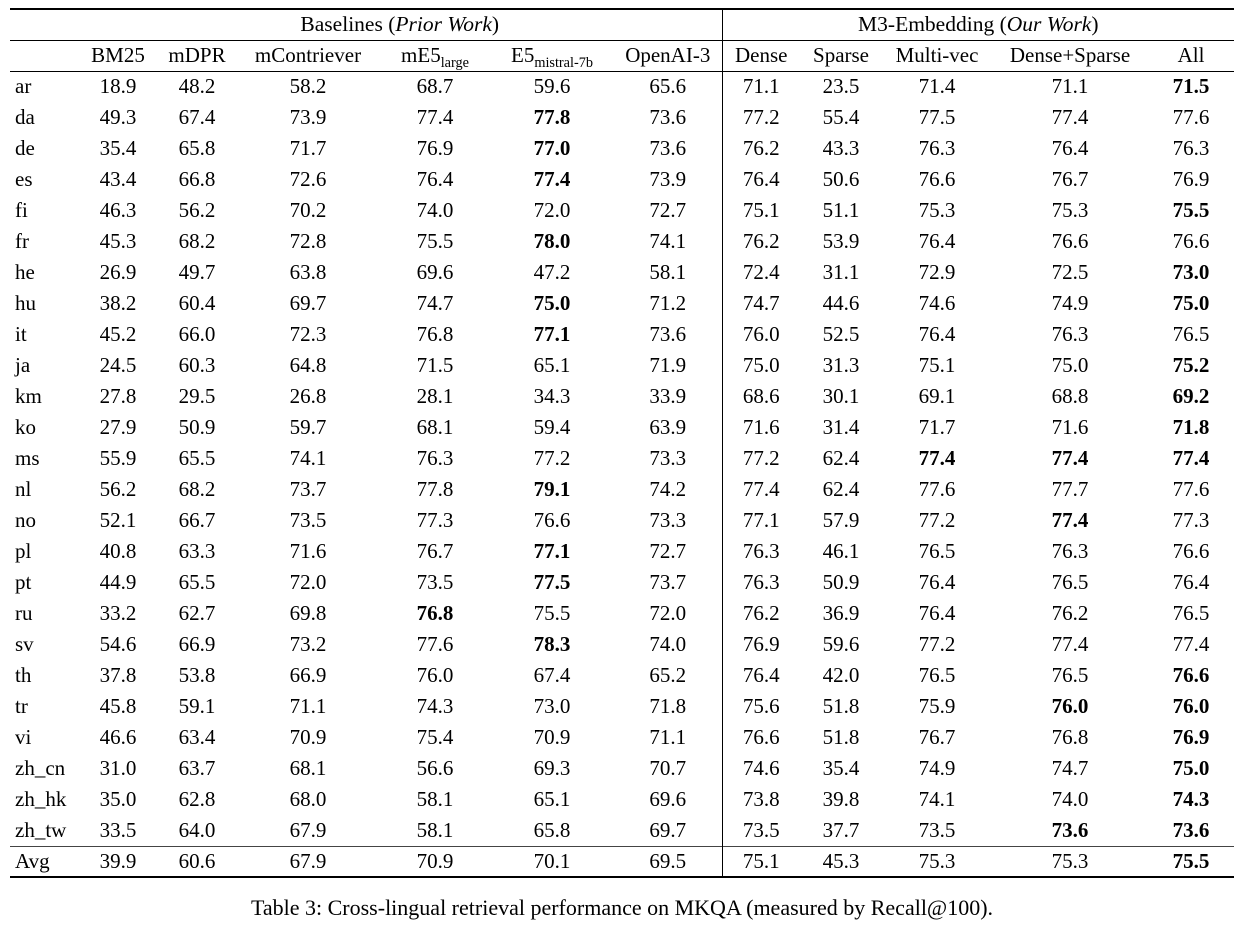 The width and height of the screenshot is (1243, 933). I want to click on row-label: zh_hk, so click(41, 799).